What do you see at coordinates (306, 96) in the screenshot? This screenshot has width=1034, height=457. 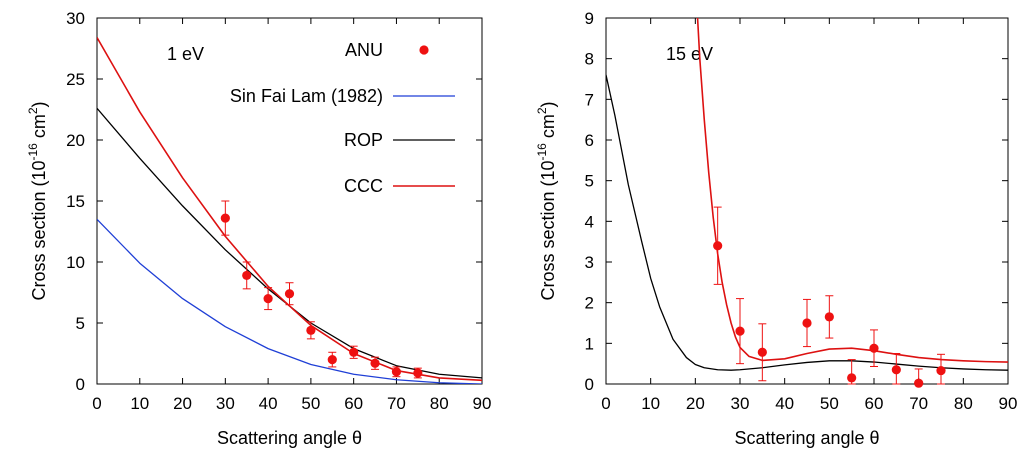 I see `legend-label-sinfailam: Sin Fai Lam (1982)` at bounding box center [306, 96].